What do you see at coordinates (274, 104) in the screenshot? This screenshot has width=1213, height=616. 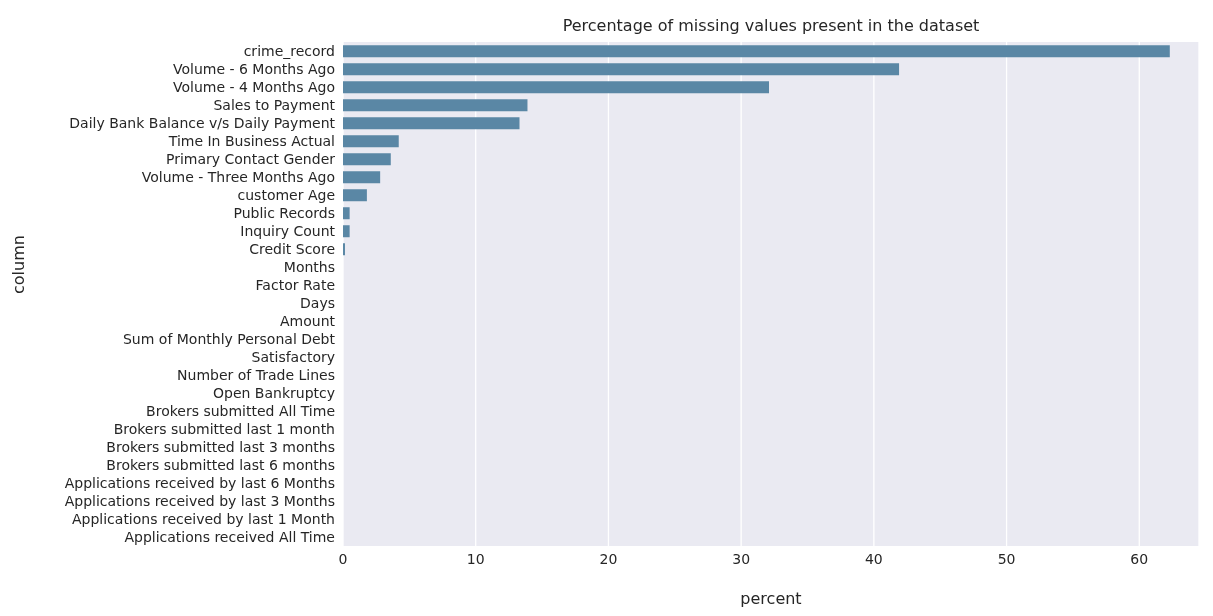 I see `y-tick-label: Sales to Payment` at bounding box center [274, 104].